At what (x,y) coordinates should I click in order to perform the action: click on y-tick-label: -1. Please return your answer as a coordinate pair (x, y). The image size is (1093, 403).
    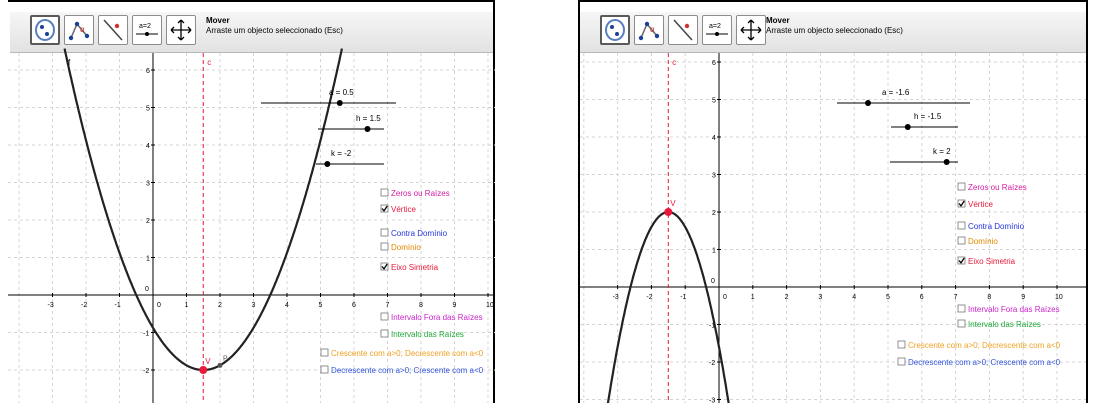
    Looking at the image, I should click on (146, 334).